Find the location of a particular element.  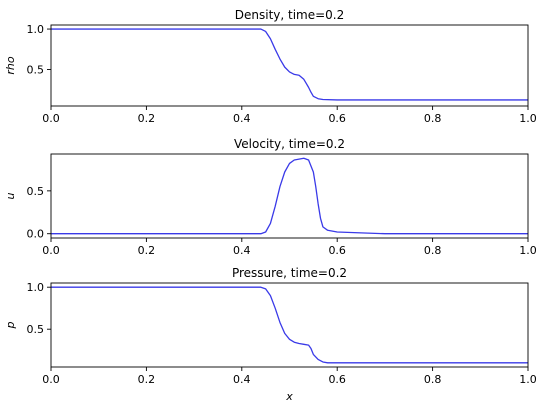

density-title: Density, time=0.2 is located at coordinates (290, 15).